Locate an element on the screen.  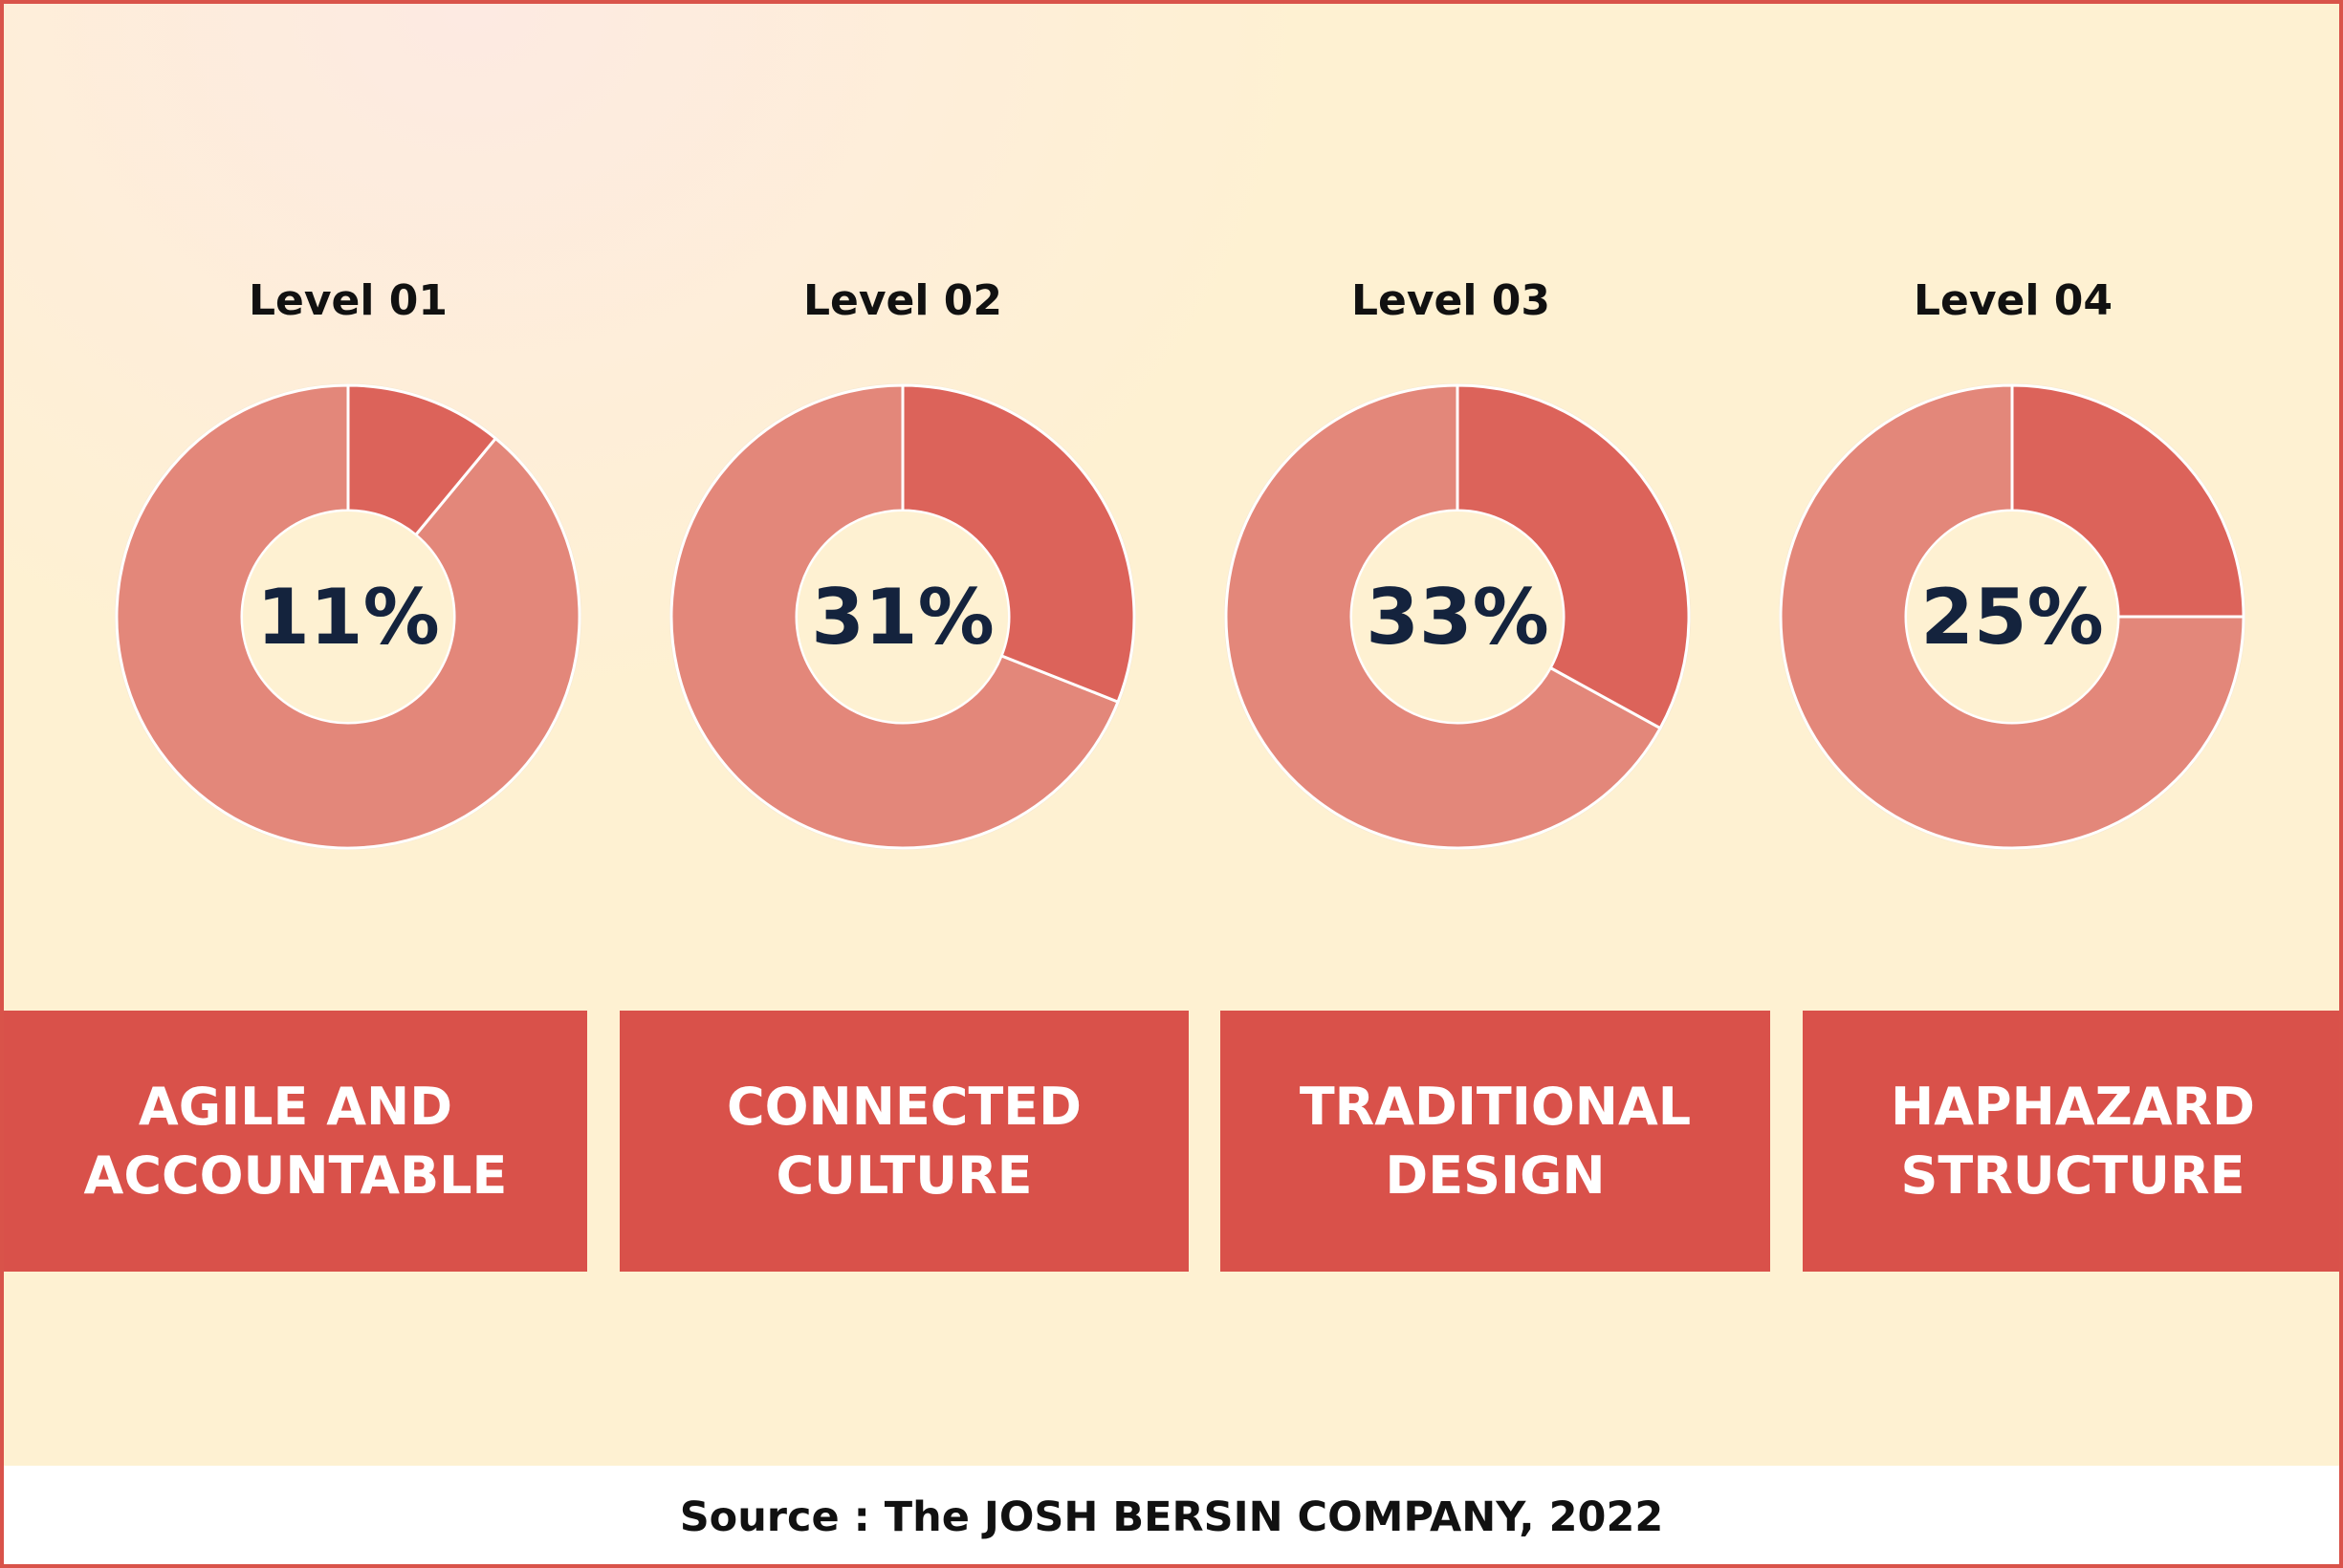
level-label-2: Level 02 is located at coordinates (903, 300).